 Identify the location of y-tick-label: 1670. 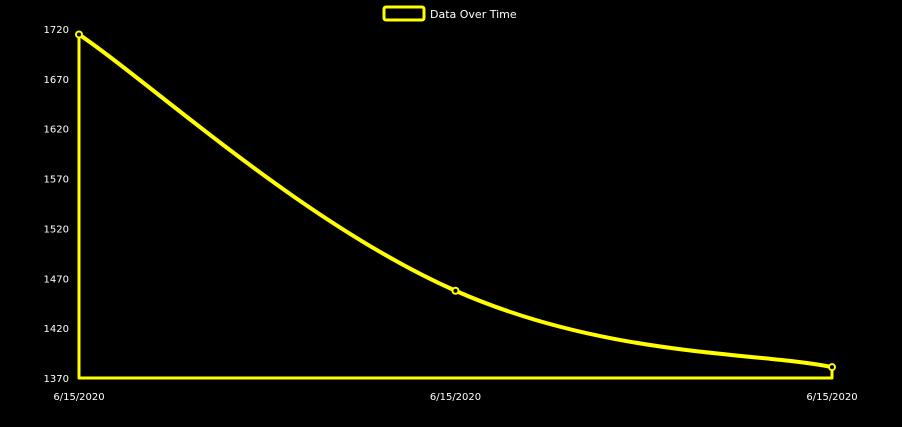
(56, 80).